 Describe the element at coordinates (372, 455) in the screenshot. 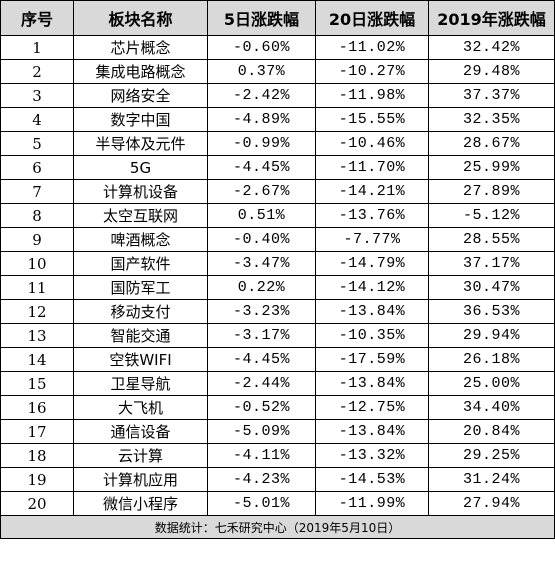

I see `change-20day: -13.32%` at that location.